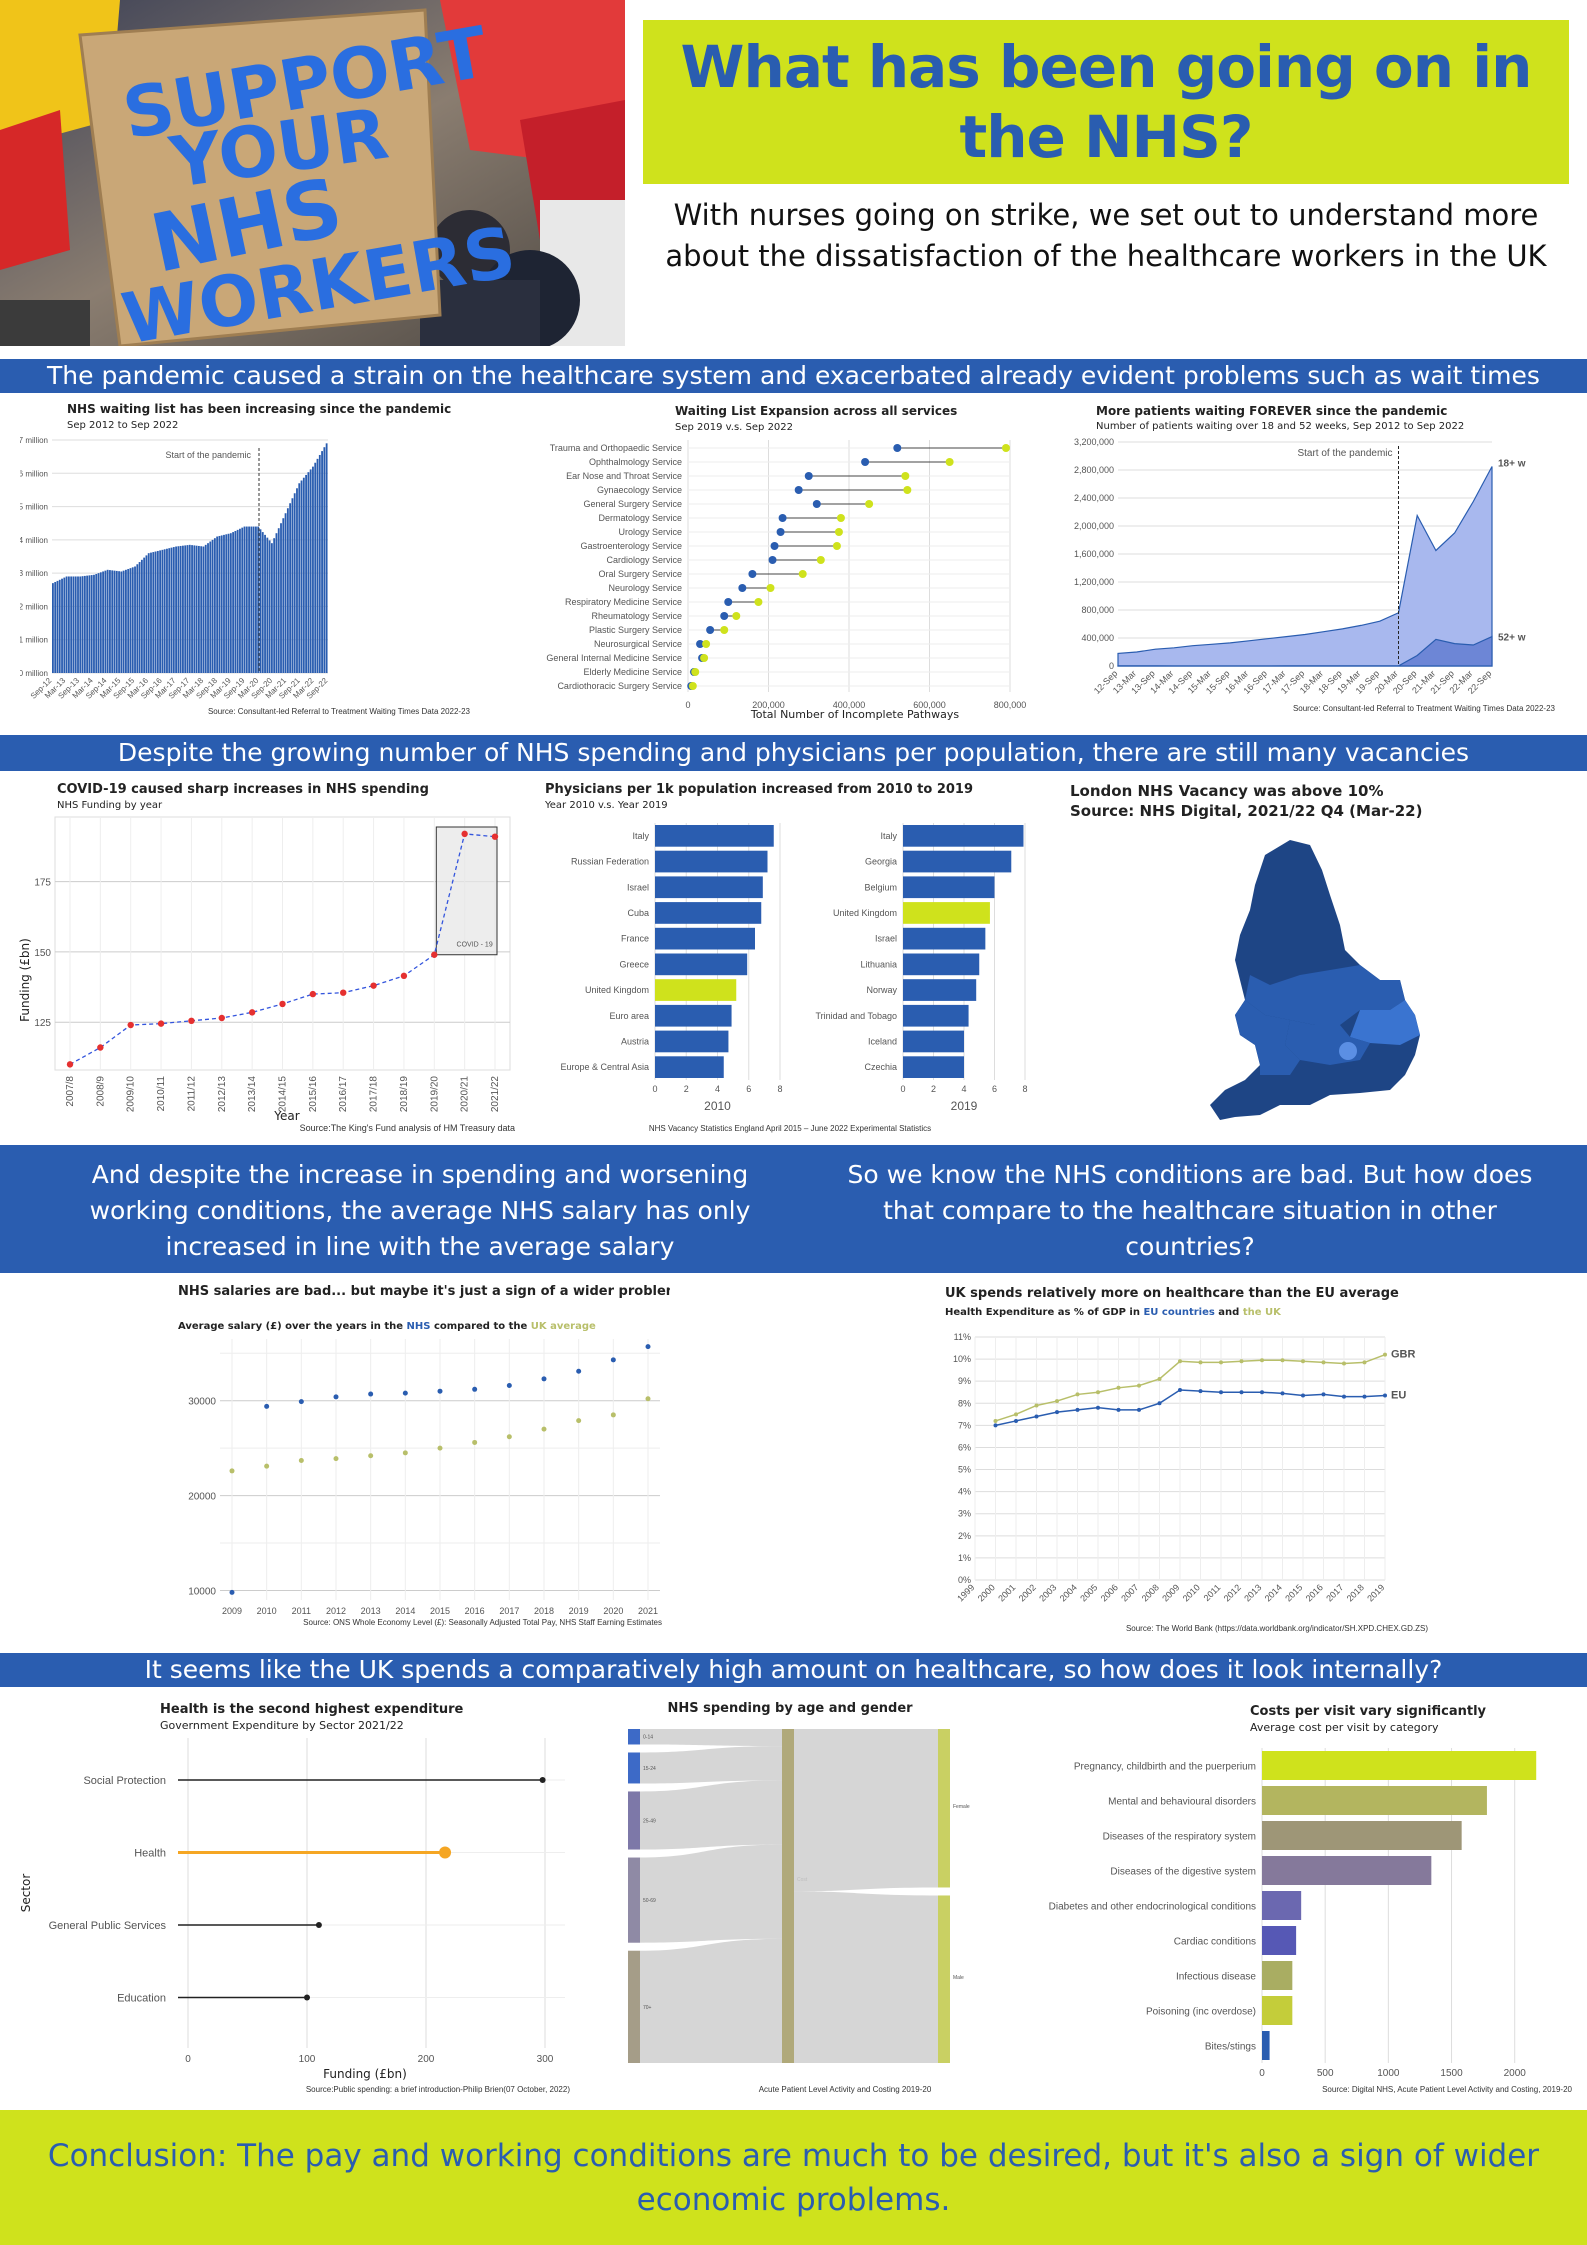 The image size is (1587, 2245). What do you see at coordinates (1047, 1592) in the screenshot?
I see `x-tick-label: 2003` at bounding box center [1047, 1592].